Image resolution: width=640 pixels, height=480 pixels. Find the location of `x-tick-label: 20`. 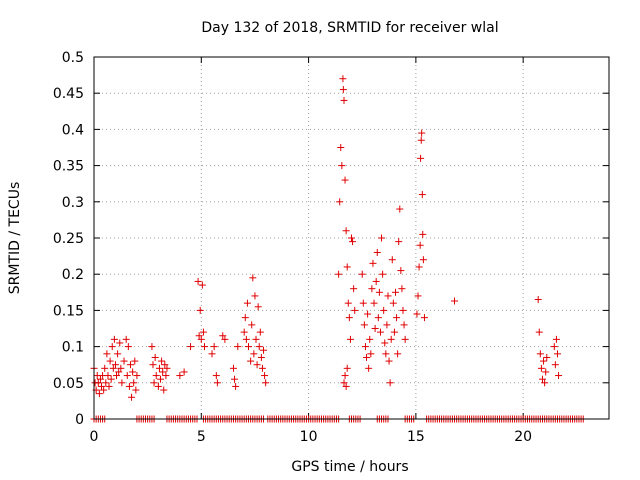

x-tick-label: 20 is located at coordinates (523, 437).